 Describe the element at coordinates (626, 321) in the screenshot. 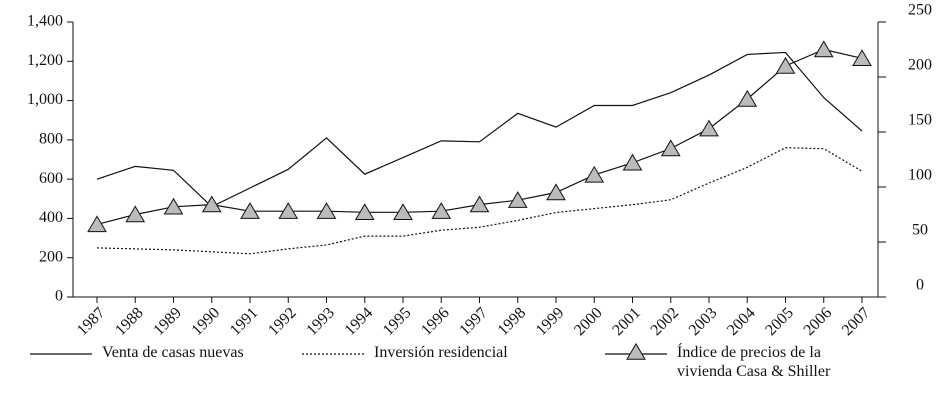

I see `x-tick-label: 2001` at that location.